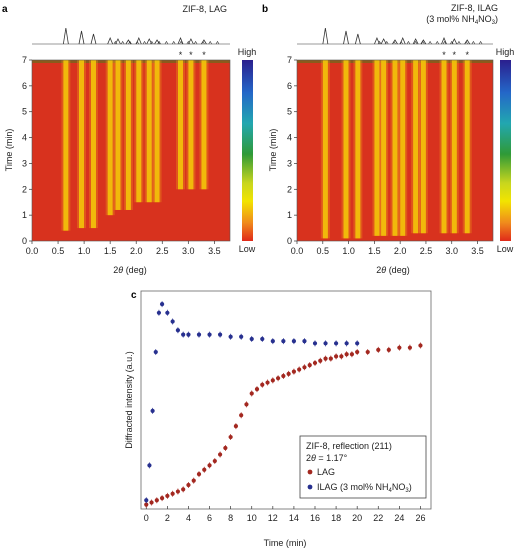  What do you see at coordinates (273, 518) in the screenshot?
I see `x-tick-label: 12` at bounding box center [273, 518].